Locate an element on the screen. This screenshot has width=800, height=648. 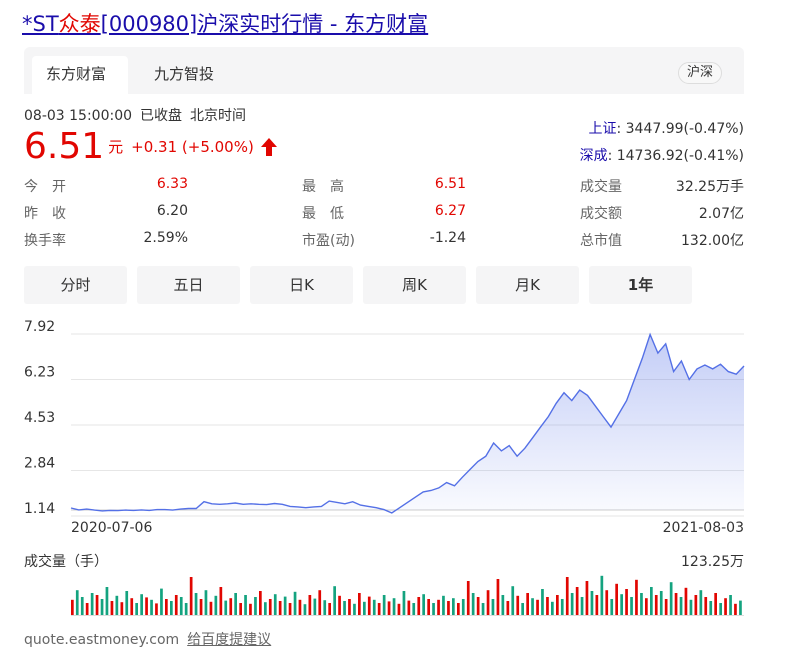
volume-chart is located at coordinates (400, 593).